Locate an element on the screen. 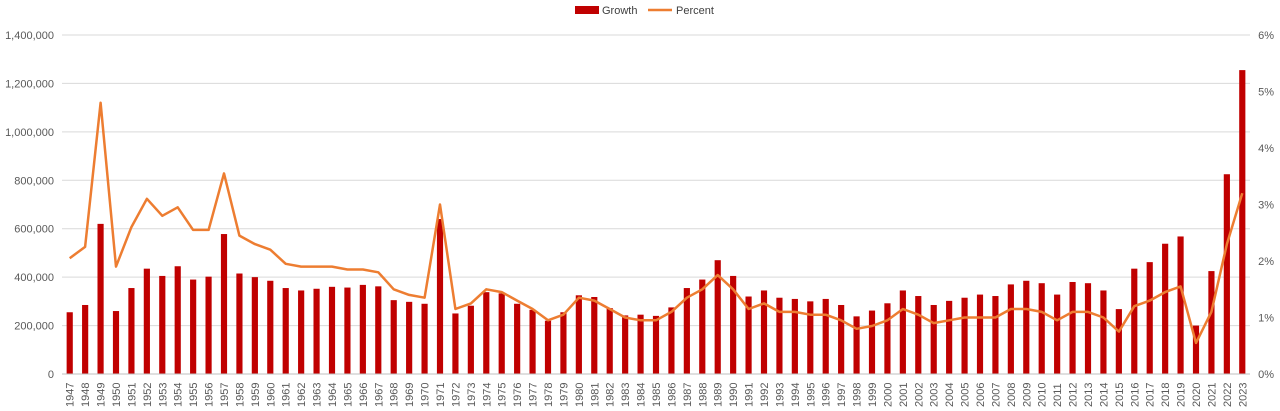 The image size is (1280, 411). right-axis-ticks: 0% 1% 2% 3% 4% 5% 6% is located at coordinates (1266, 205).